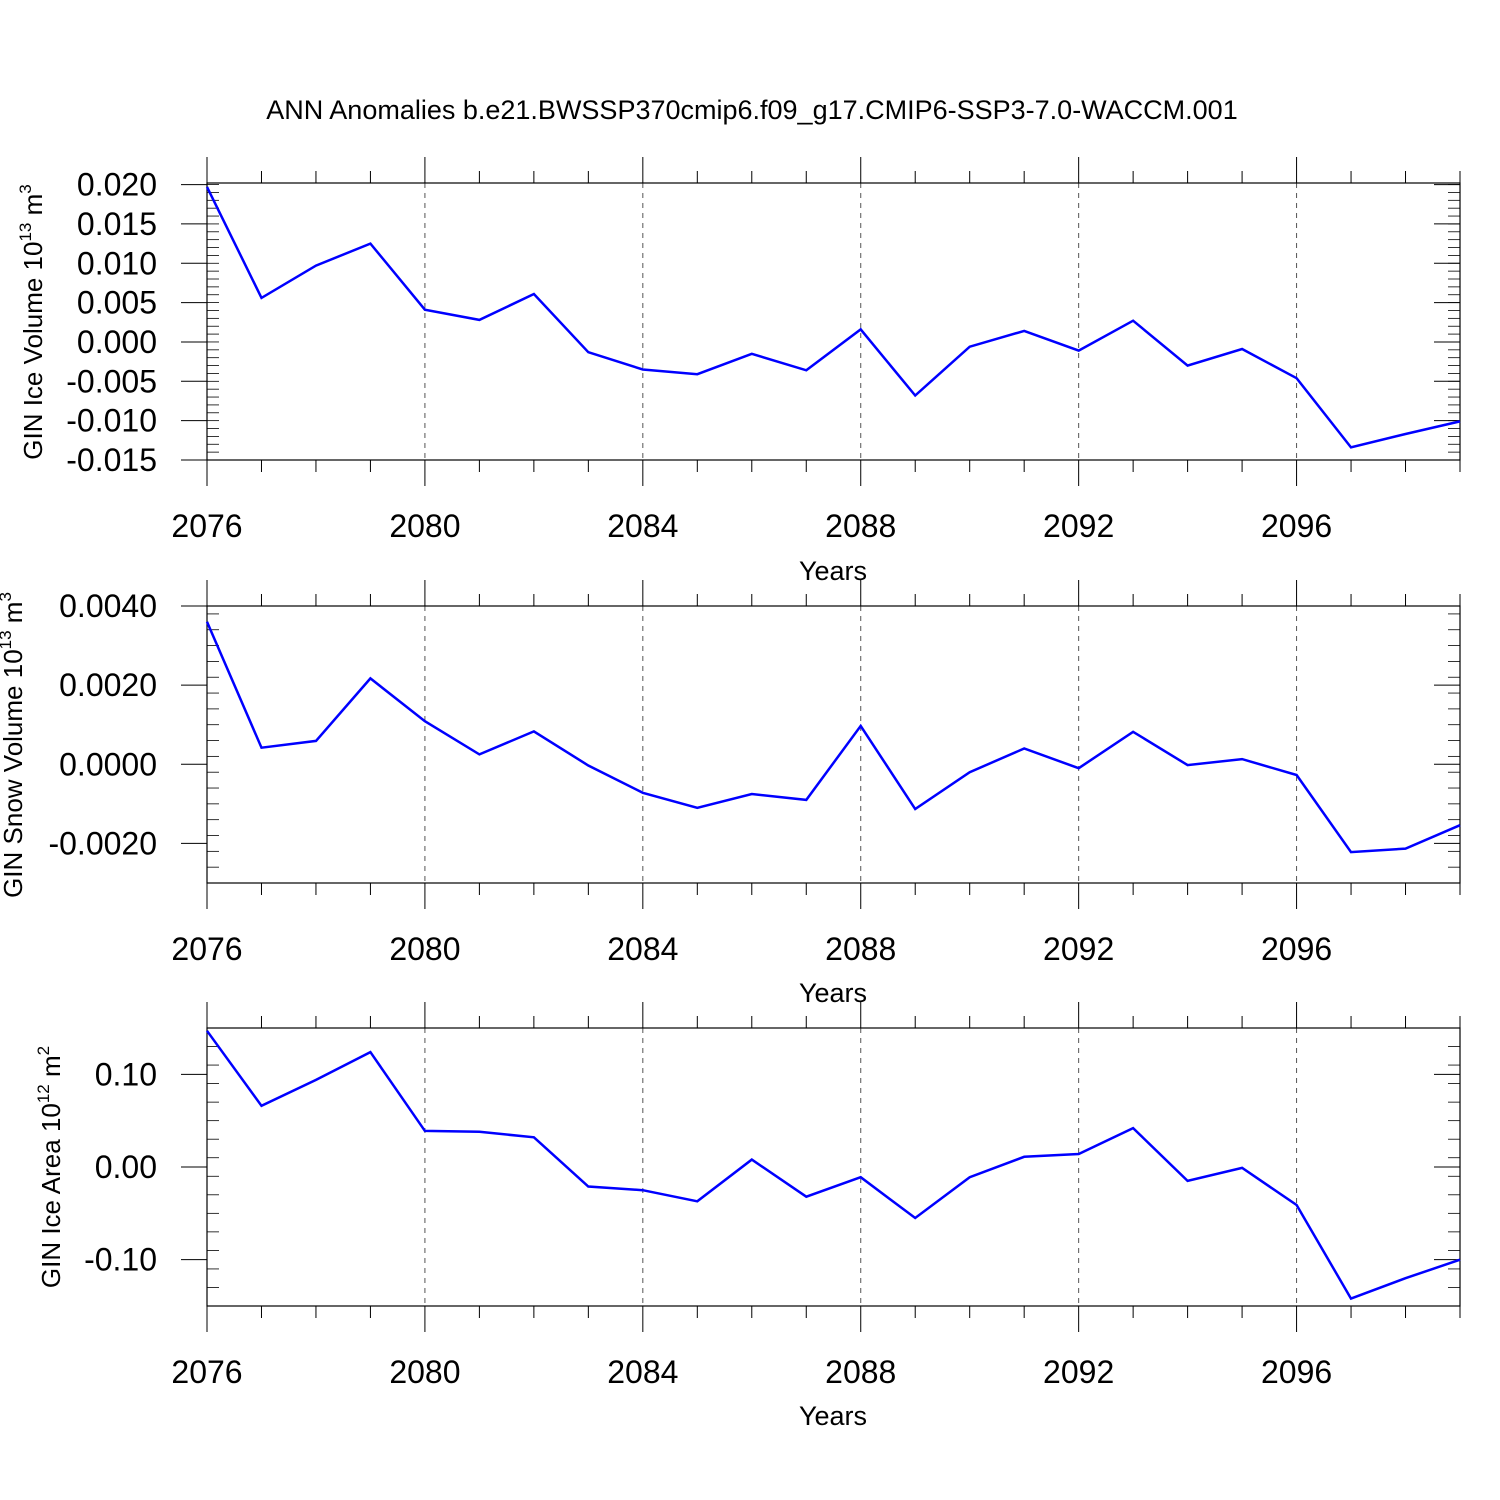 This screenshot has height=1500, width=1500. Describe the element at coordinates (33, 351) in the screenshot. I see `y-axis-label-part: GIN Ice Volume 10` at that location.